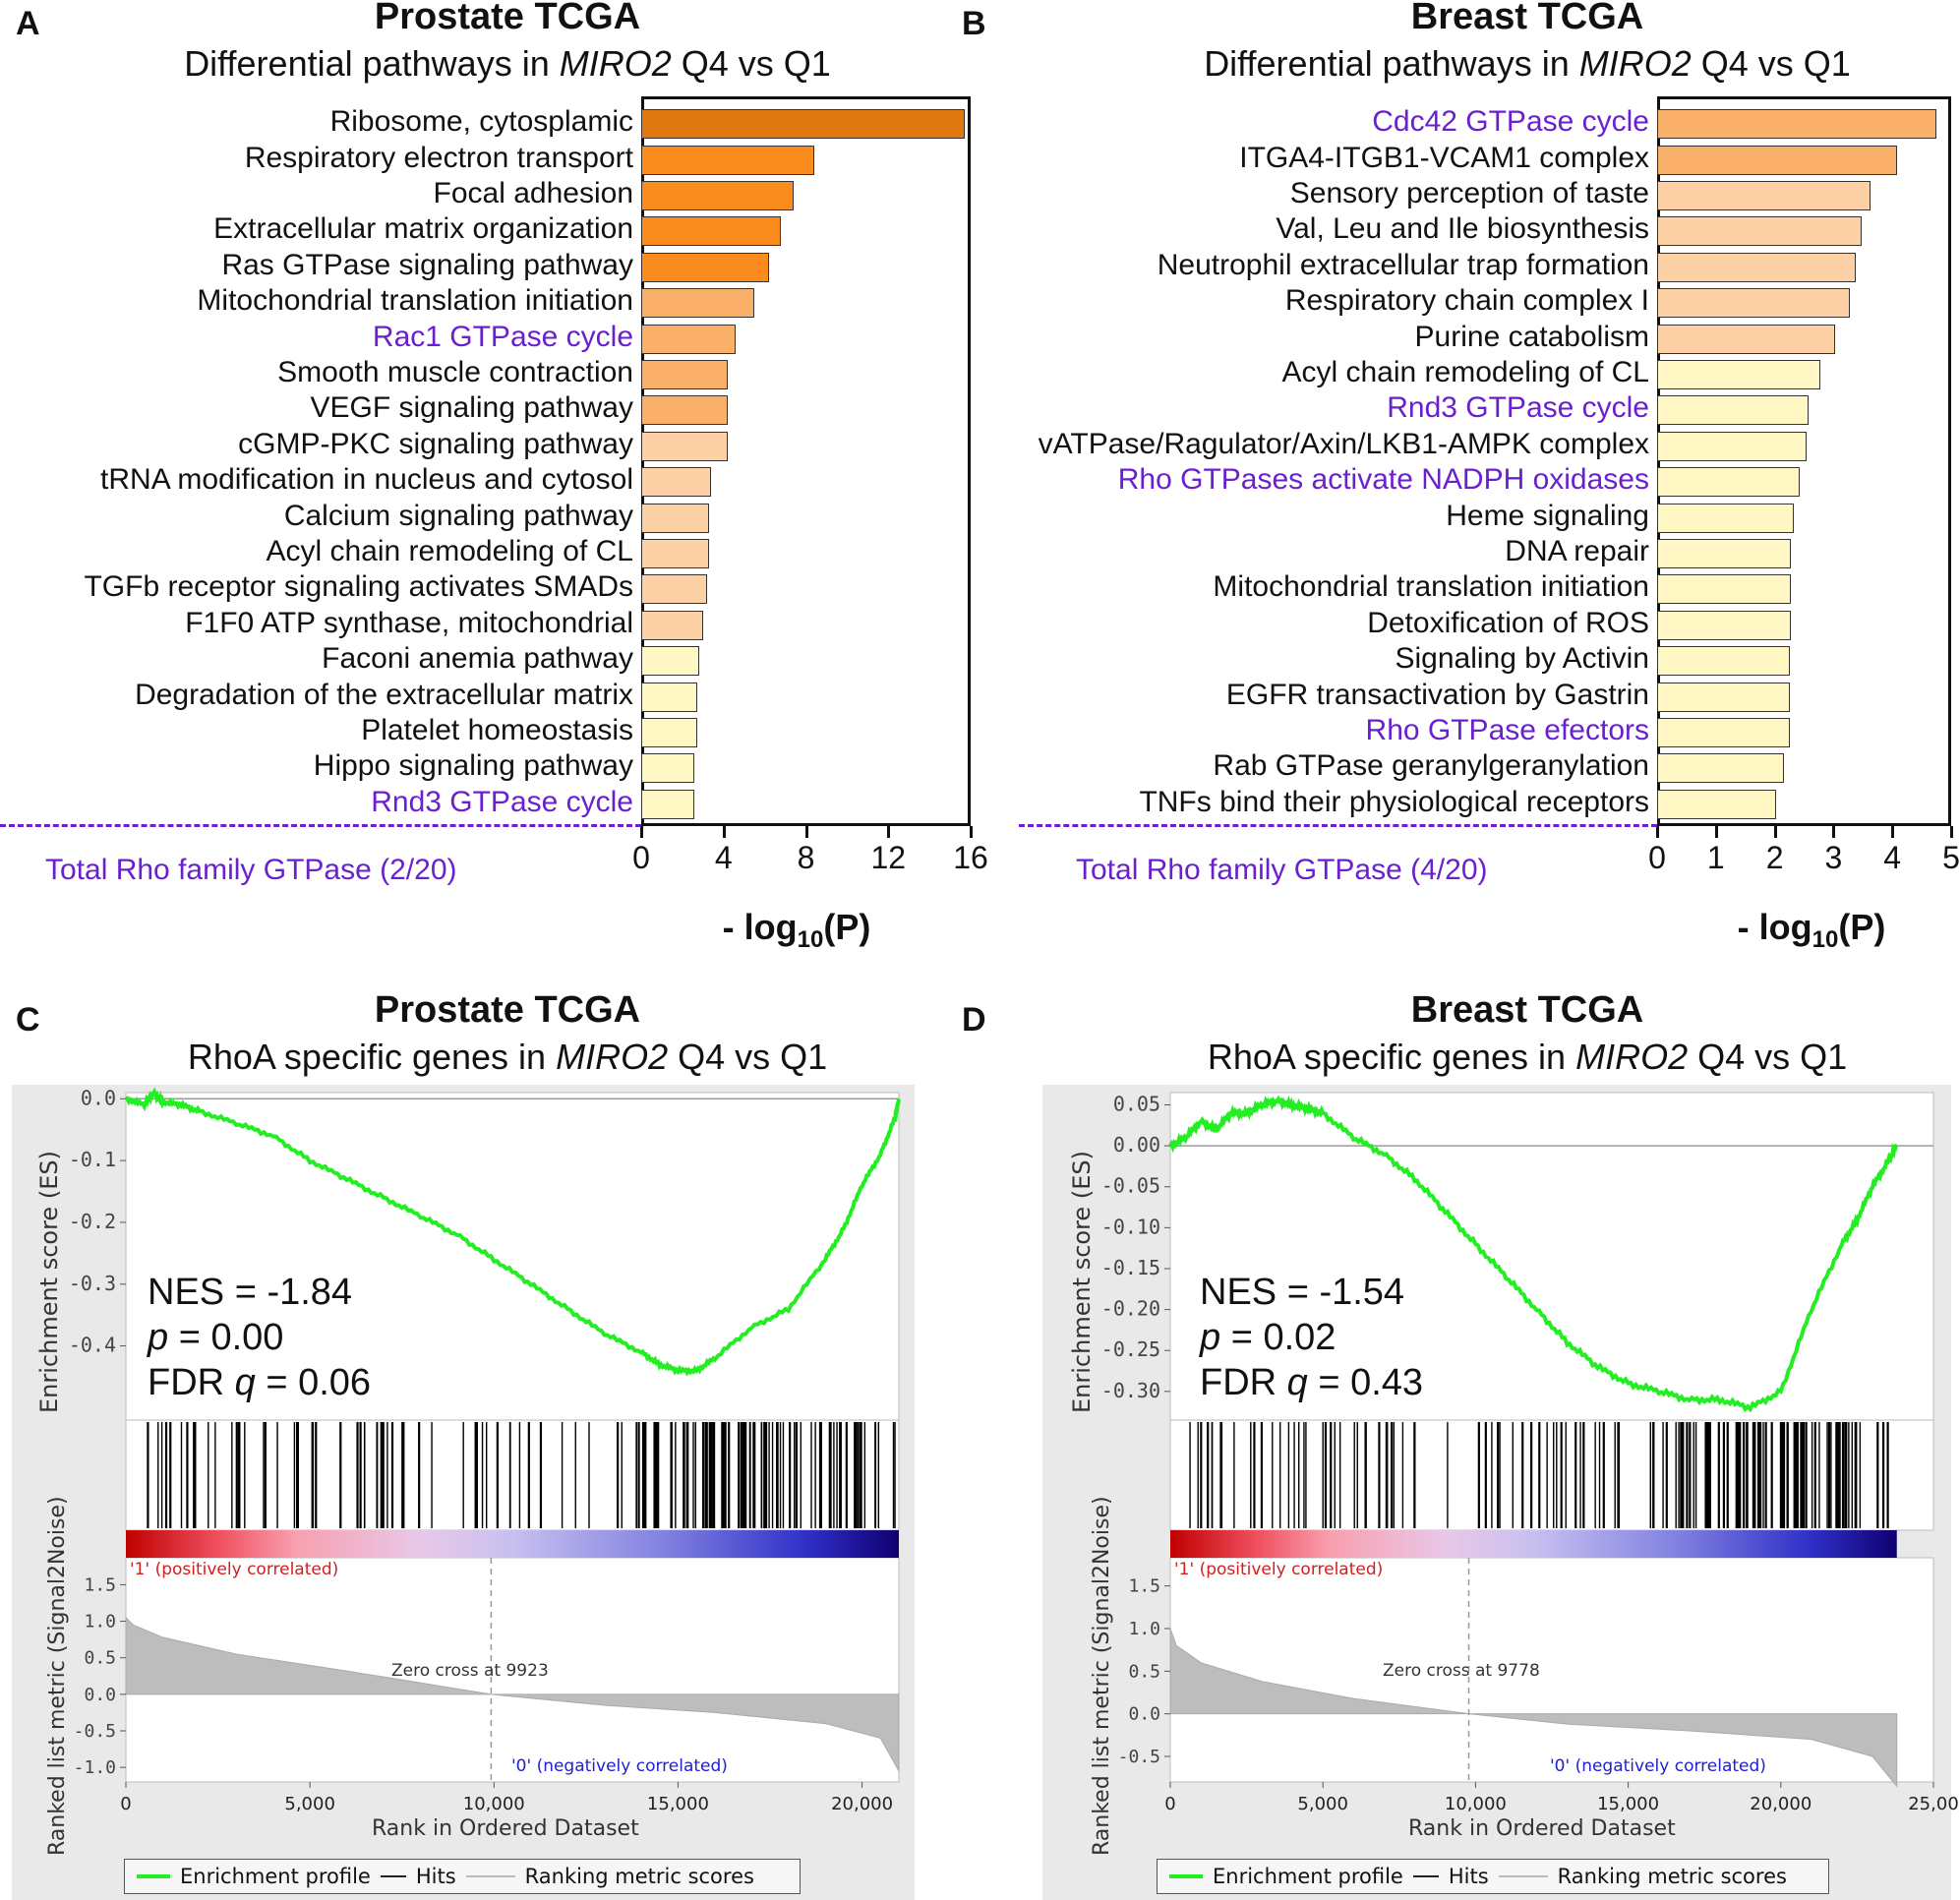 The width and height of the screenshot is (1960, 1900). What do you see at coordinates (506, 1829) in the screenshot?
I see `xlabel-c: Rank in Ordered Dataset` at bounding box center [506, 1829].